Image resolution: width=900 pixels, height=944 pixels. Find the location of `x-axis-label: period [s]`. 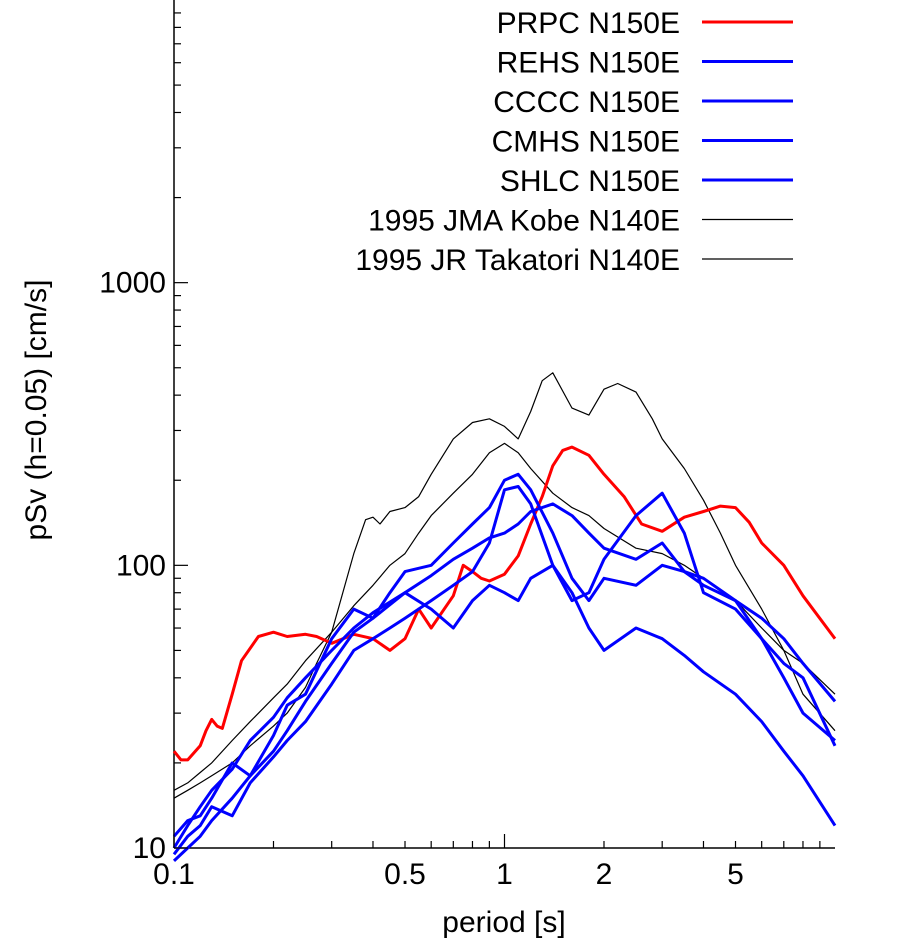

x-axis-label: period [s] is located at coordinates (503, 922).